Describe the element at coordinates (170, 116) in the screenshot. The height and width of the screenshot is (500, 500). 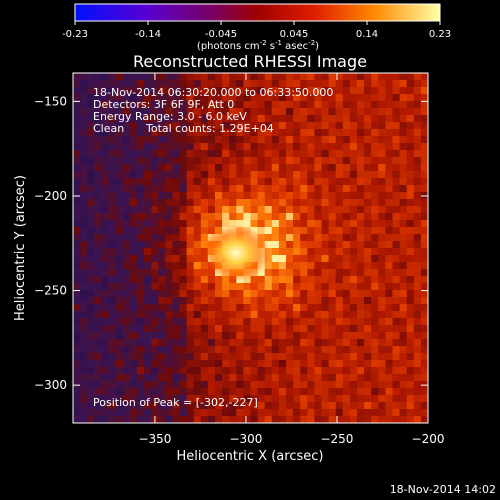
I see `annotation-energy: Energy Range: 3.0 - 6.0 keV` at that location.